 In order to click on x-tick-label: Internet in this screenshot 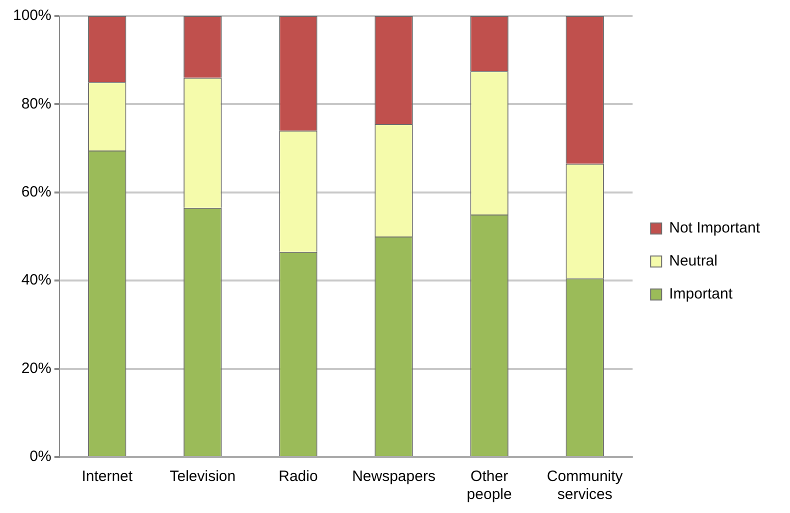, I will do `click(108, 477)`.